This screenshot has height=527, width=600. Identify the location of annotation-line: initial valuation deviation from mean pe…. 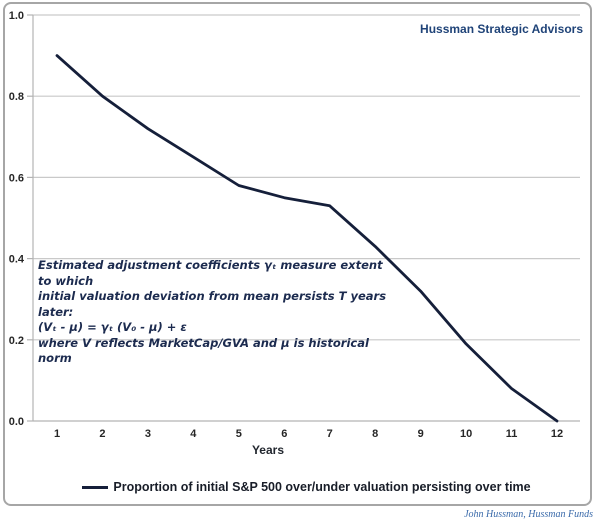
(212, 304).